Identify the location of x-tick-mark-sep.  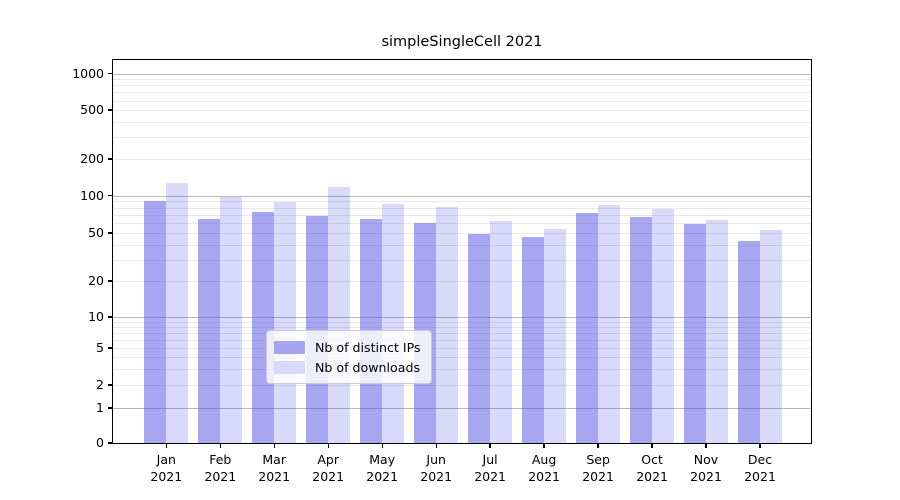
(598, 445).